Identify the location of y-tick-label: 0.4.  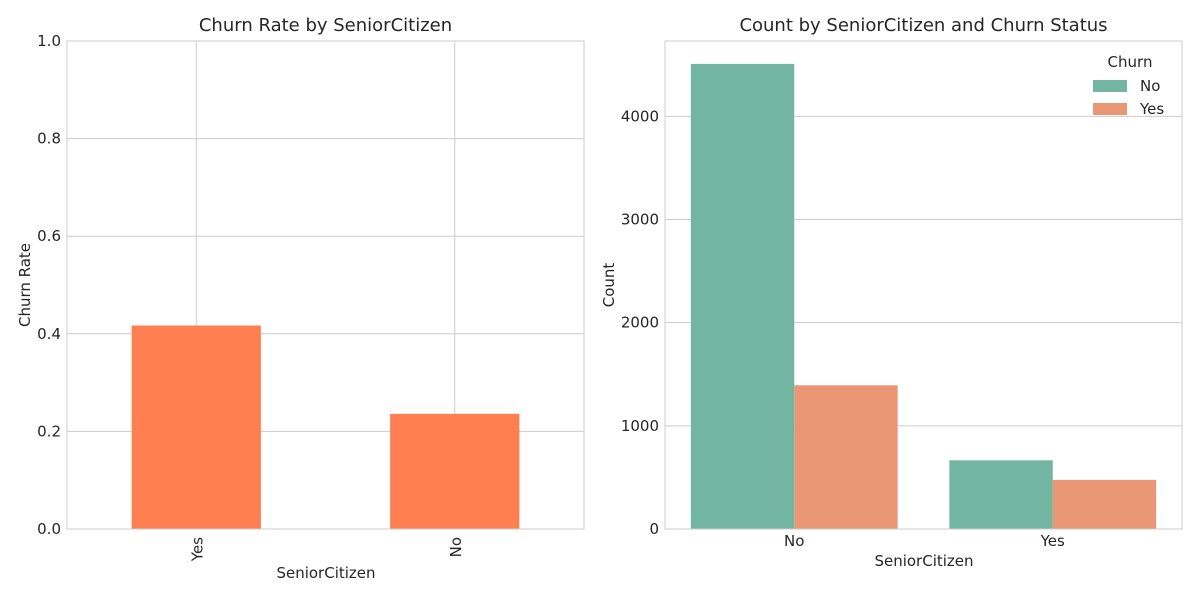
(49, 334).